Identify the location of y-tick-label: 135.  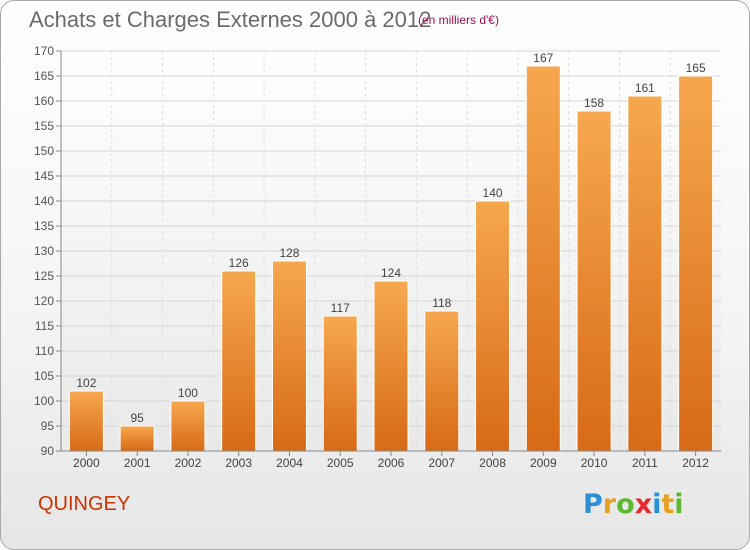
(44, 226).